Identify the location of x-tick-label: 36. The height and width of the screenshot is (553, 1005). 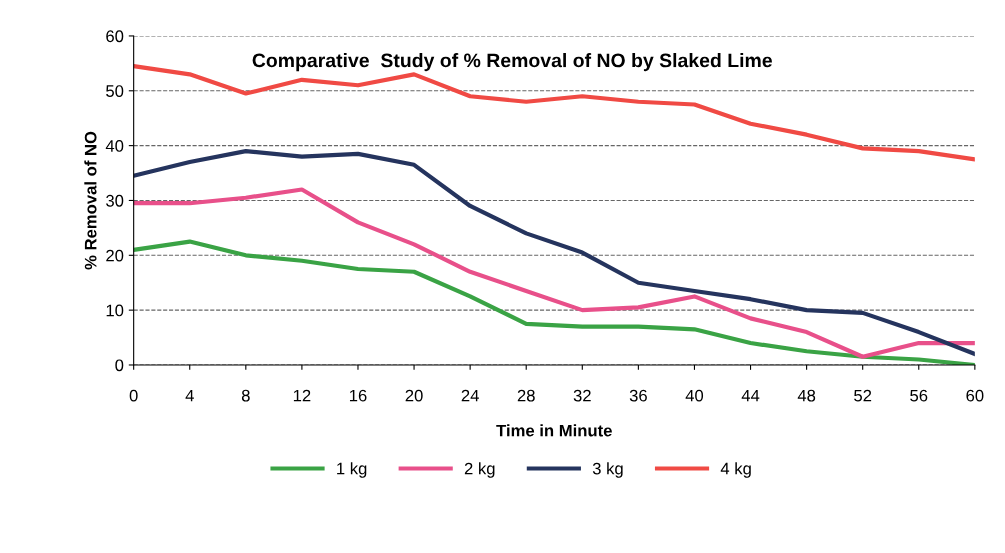
(638, 395).